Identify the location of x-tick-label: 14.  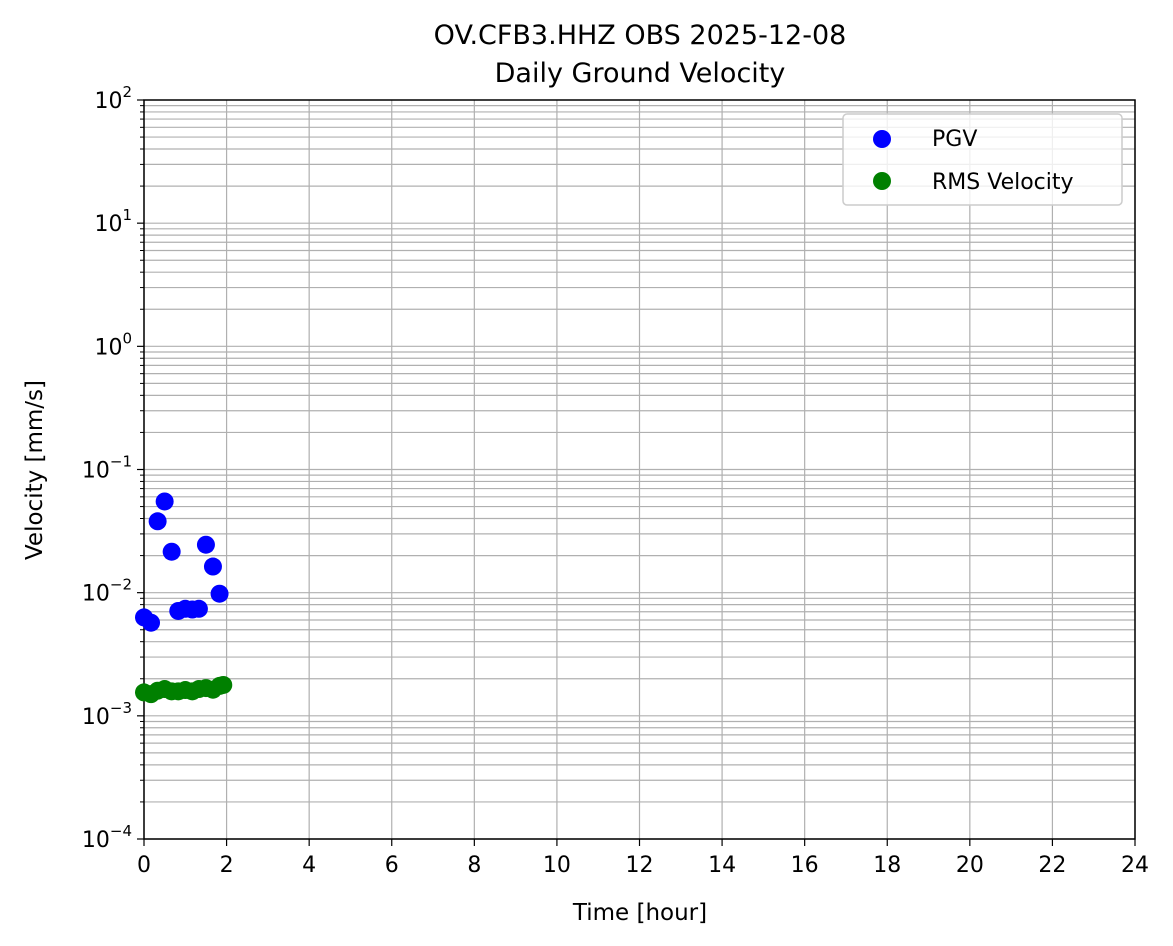
(722, 865).